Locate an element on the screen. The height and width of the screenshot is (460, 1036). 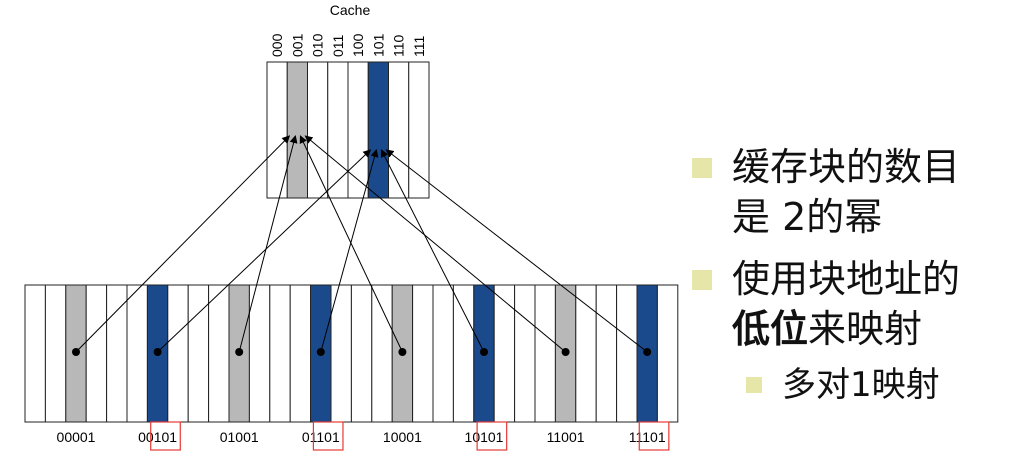
memory-address: 11101 is located at coordinates (647, 437).